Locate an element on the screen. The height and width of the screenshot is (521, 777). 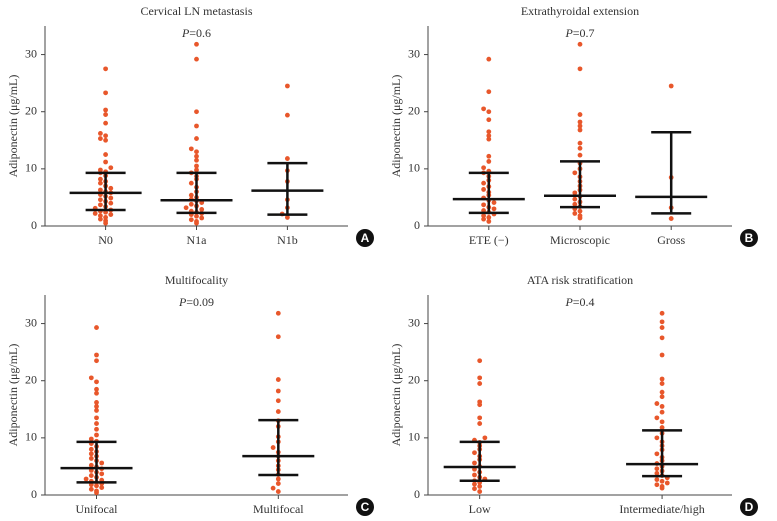
p-text: =0.6 is located at coordinates (200, 33).